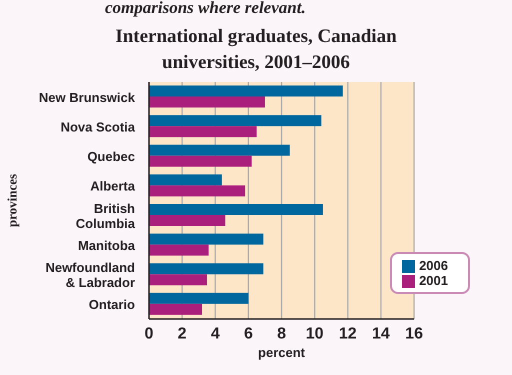 Image resolution: width=512 pixels, height=375 pixels. I want to click on y-tick-label: Nova Scotia, so click(98, 126).